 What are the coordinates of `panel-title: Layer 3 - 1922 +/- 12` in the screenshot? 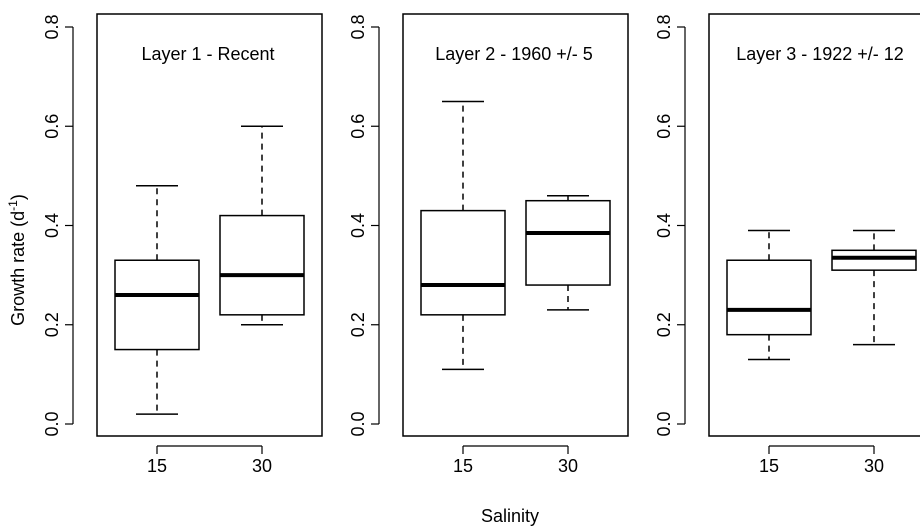 It's located at (820, 54).